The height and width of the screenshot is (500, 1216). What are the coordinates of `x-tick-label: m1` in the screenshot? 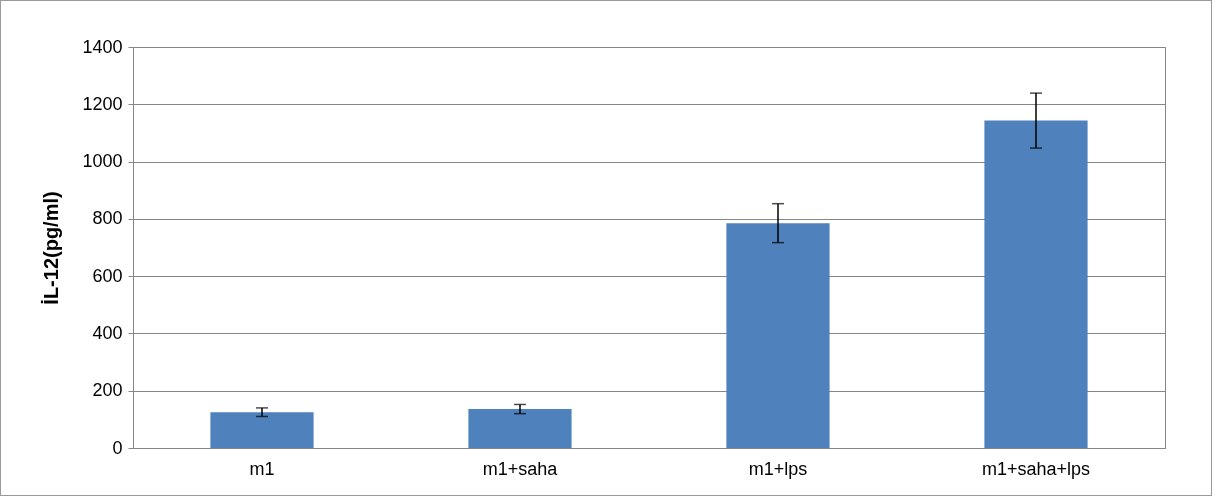 It's located at (262, 468).